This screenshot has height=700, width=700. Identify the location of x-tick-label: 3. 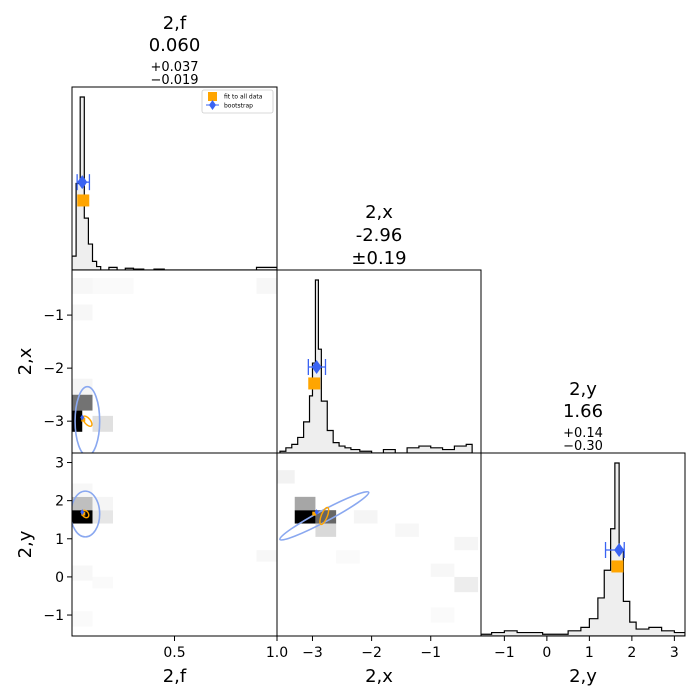
(674, 653).